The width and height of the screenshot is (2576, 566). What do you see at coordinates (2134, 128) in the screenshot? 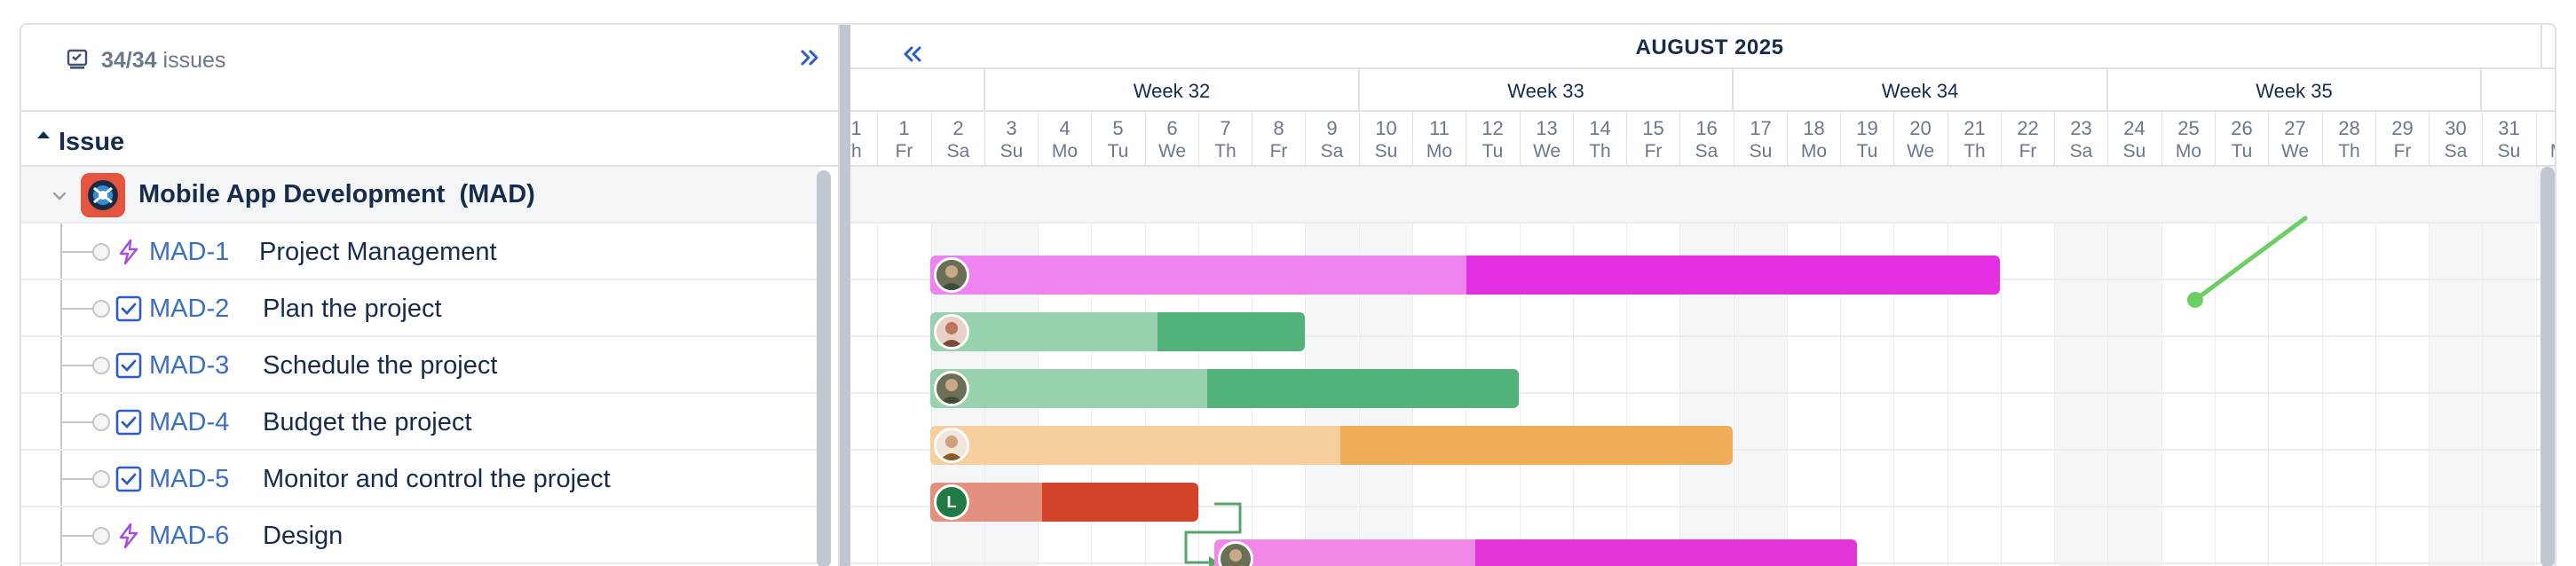
I see `day-number: 24` at bounding box center [2134, 128].